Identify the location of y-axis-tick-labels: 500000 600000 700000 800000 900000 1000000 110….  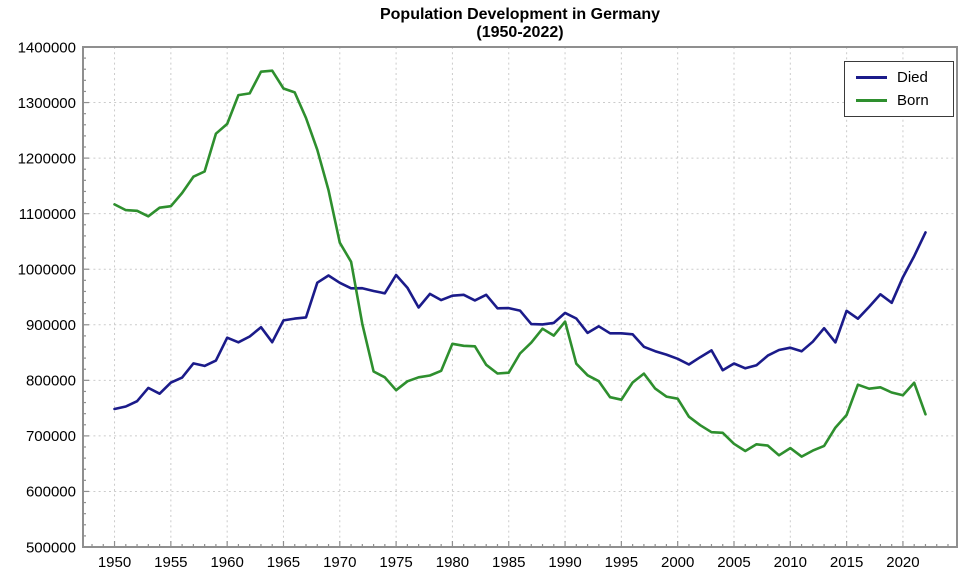
(47, 297).